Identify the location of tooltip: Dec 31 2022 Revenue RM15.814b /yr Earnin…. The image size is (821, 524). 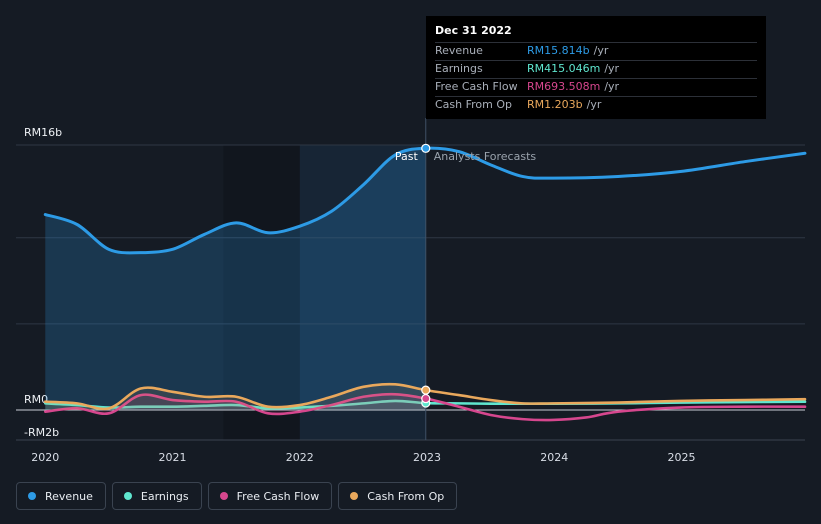
(596, 67).